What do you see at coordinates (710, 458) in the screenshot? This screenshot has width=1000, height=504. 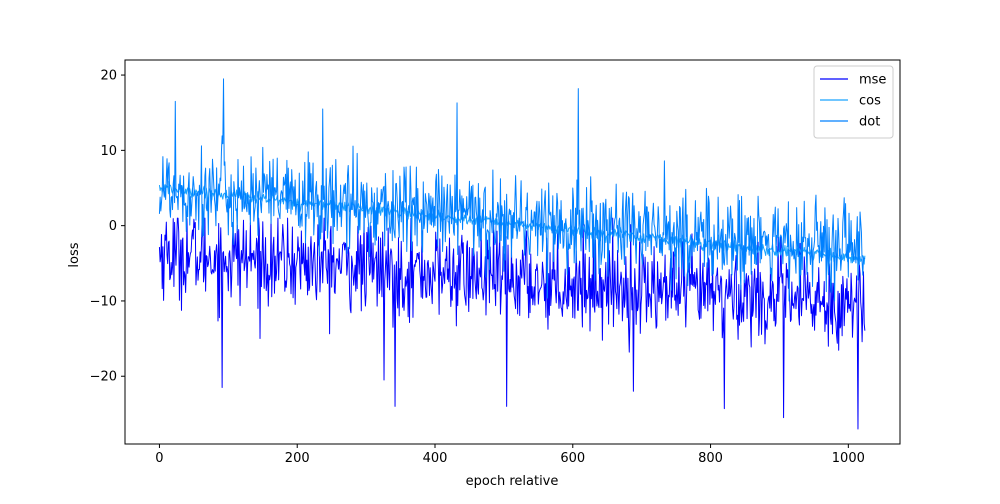 I see `x-tick-label: 800` at bounding box center [710, 458].